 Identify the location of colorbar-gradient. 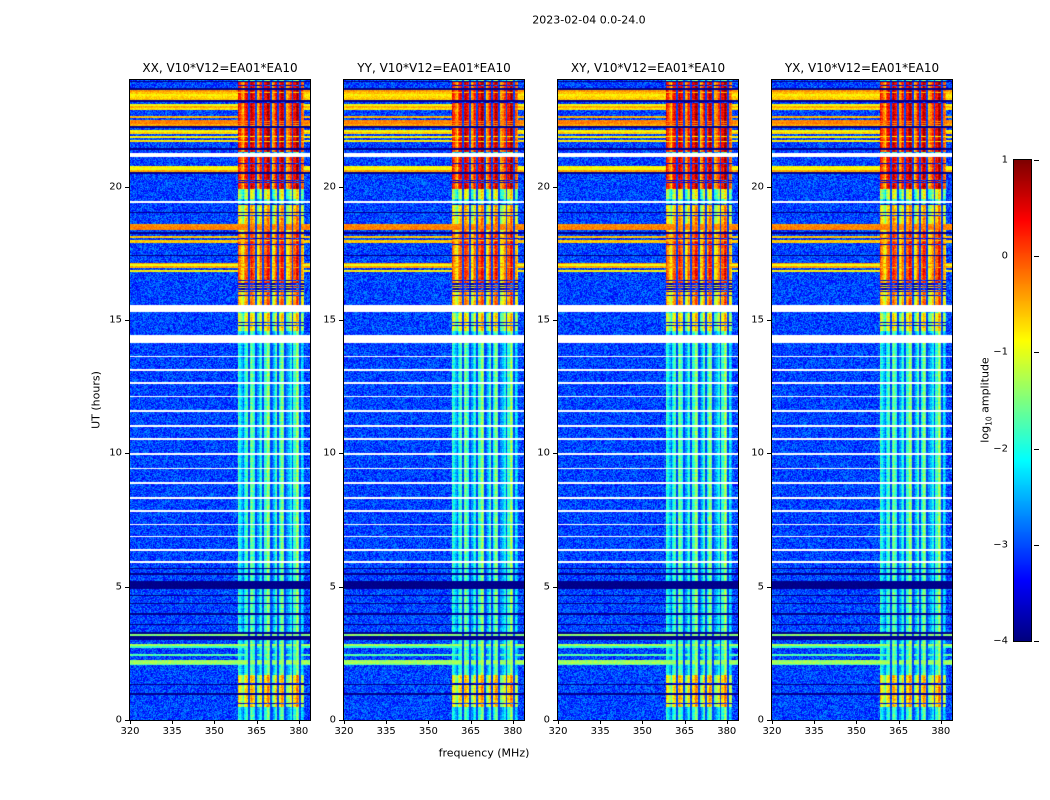
(1022, 400).